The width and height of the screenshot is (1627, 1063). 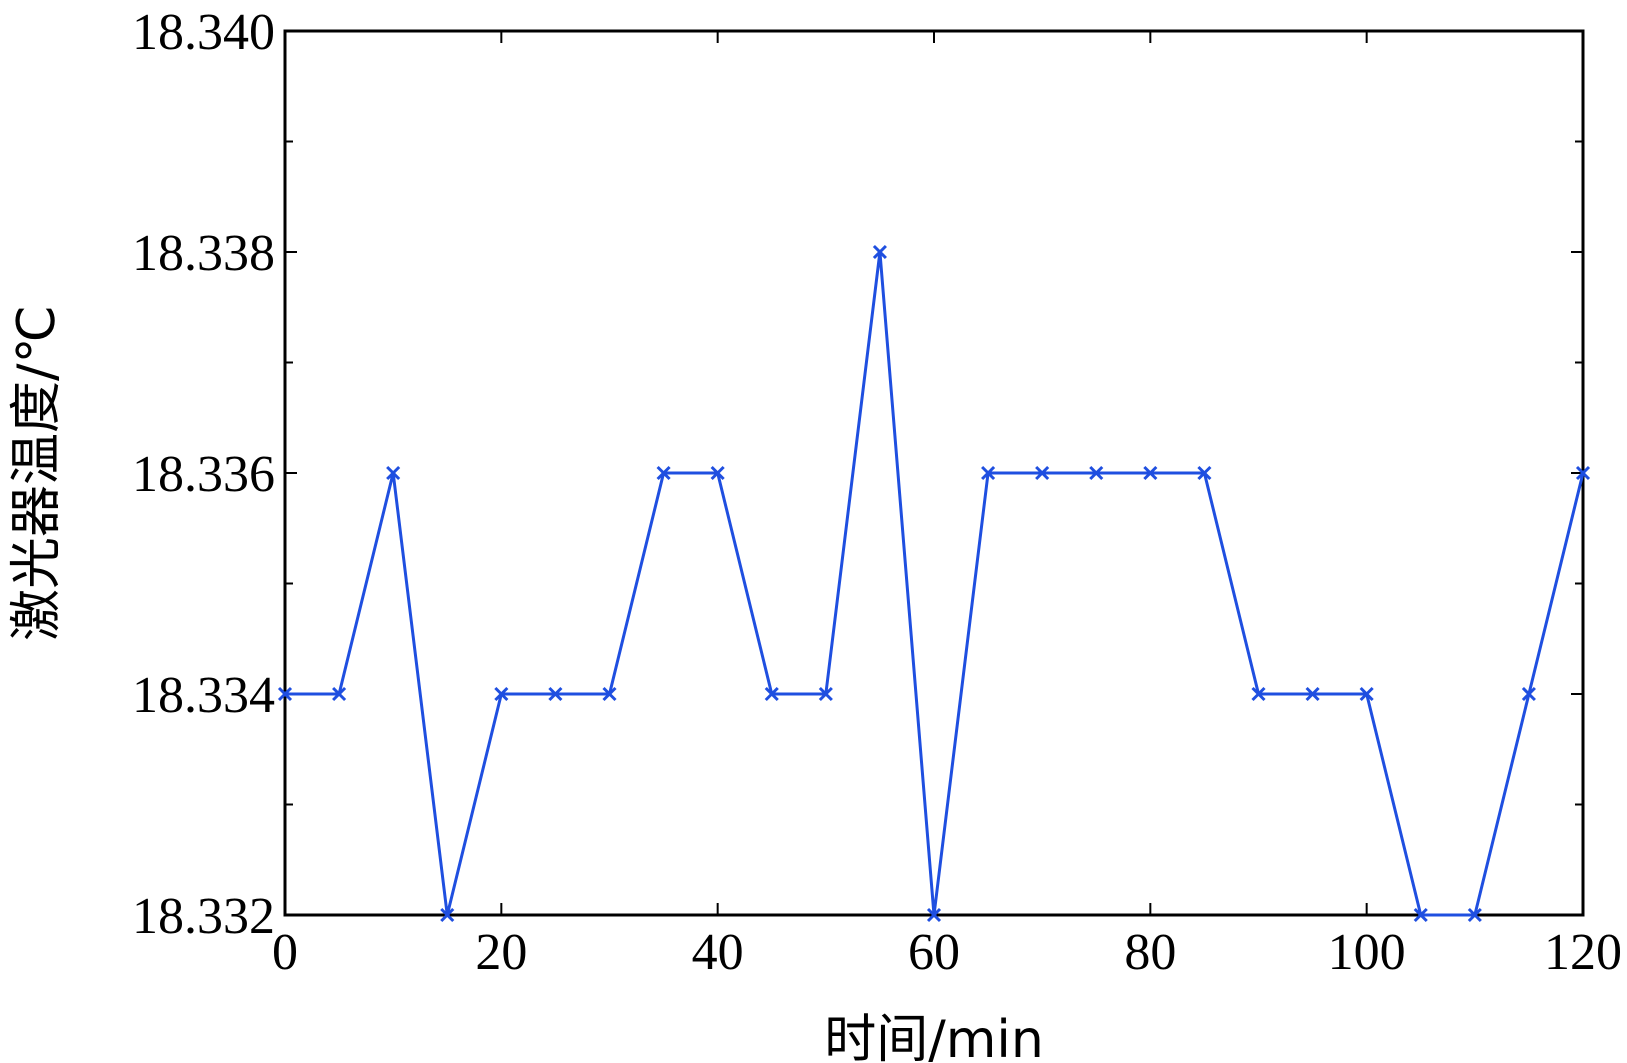 I want to click on x-tick-label: 0, so click(x=285, y=952).